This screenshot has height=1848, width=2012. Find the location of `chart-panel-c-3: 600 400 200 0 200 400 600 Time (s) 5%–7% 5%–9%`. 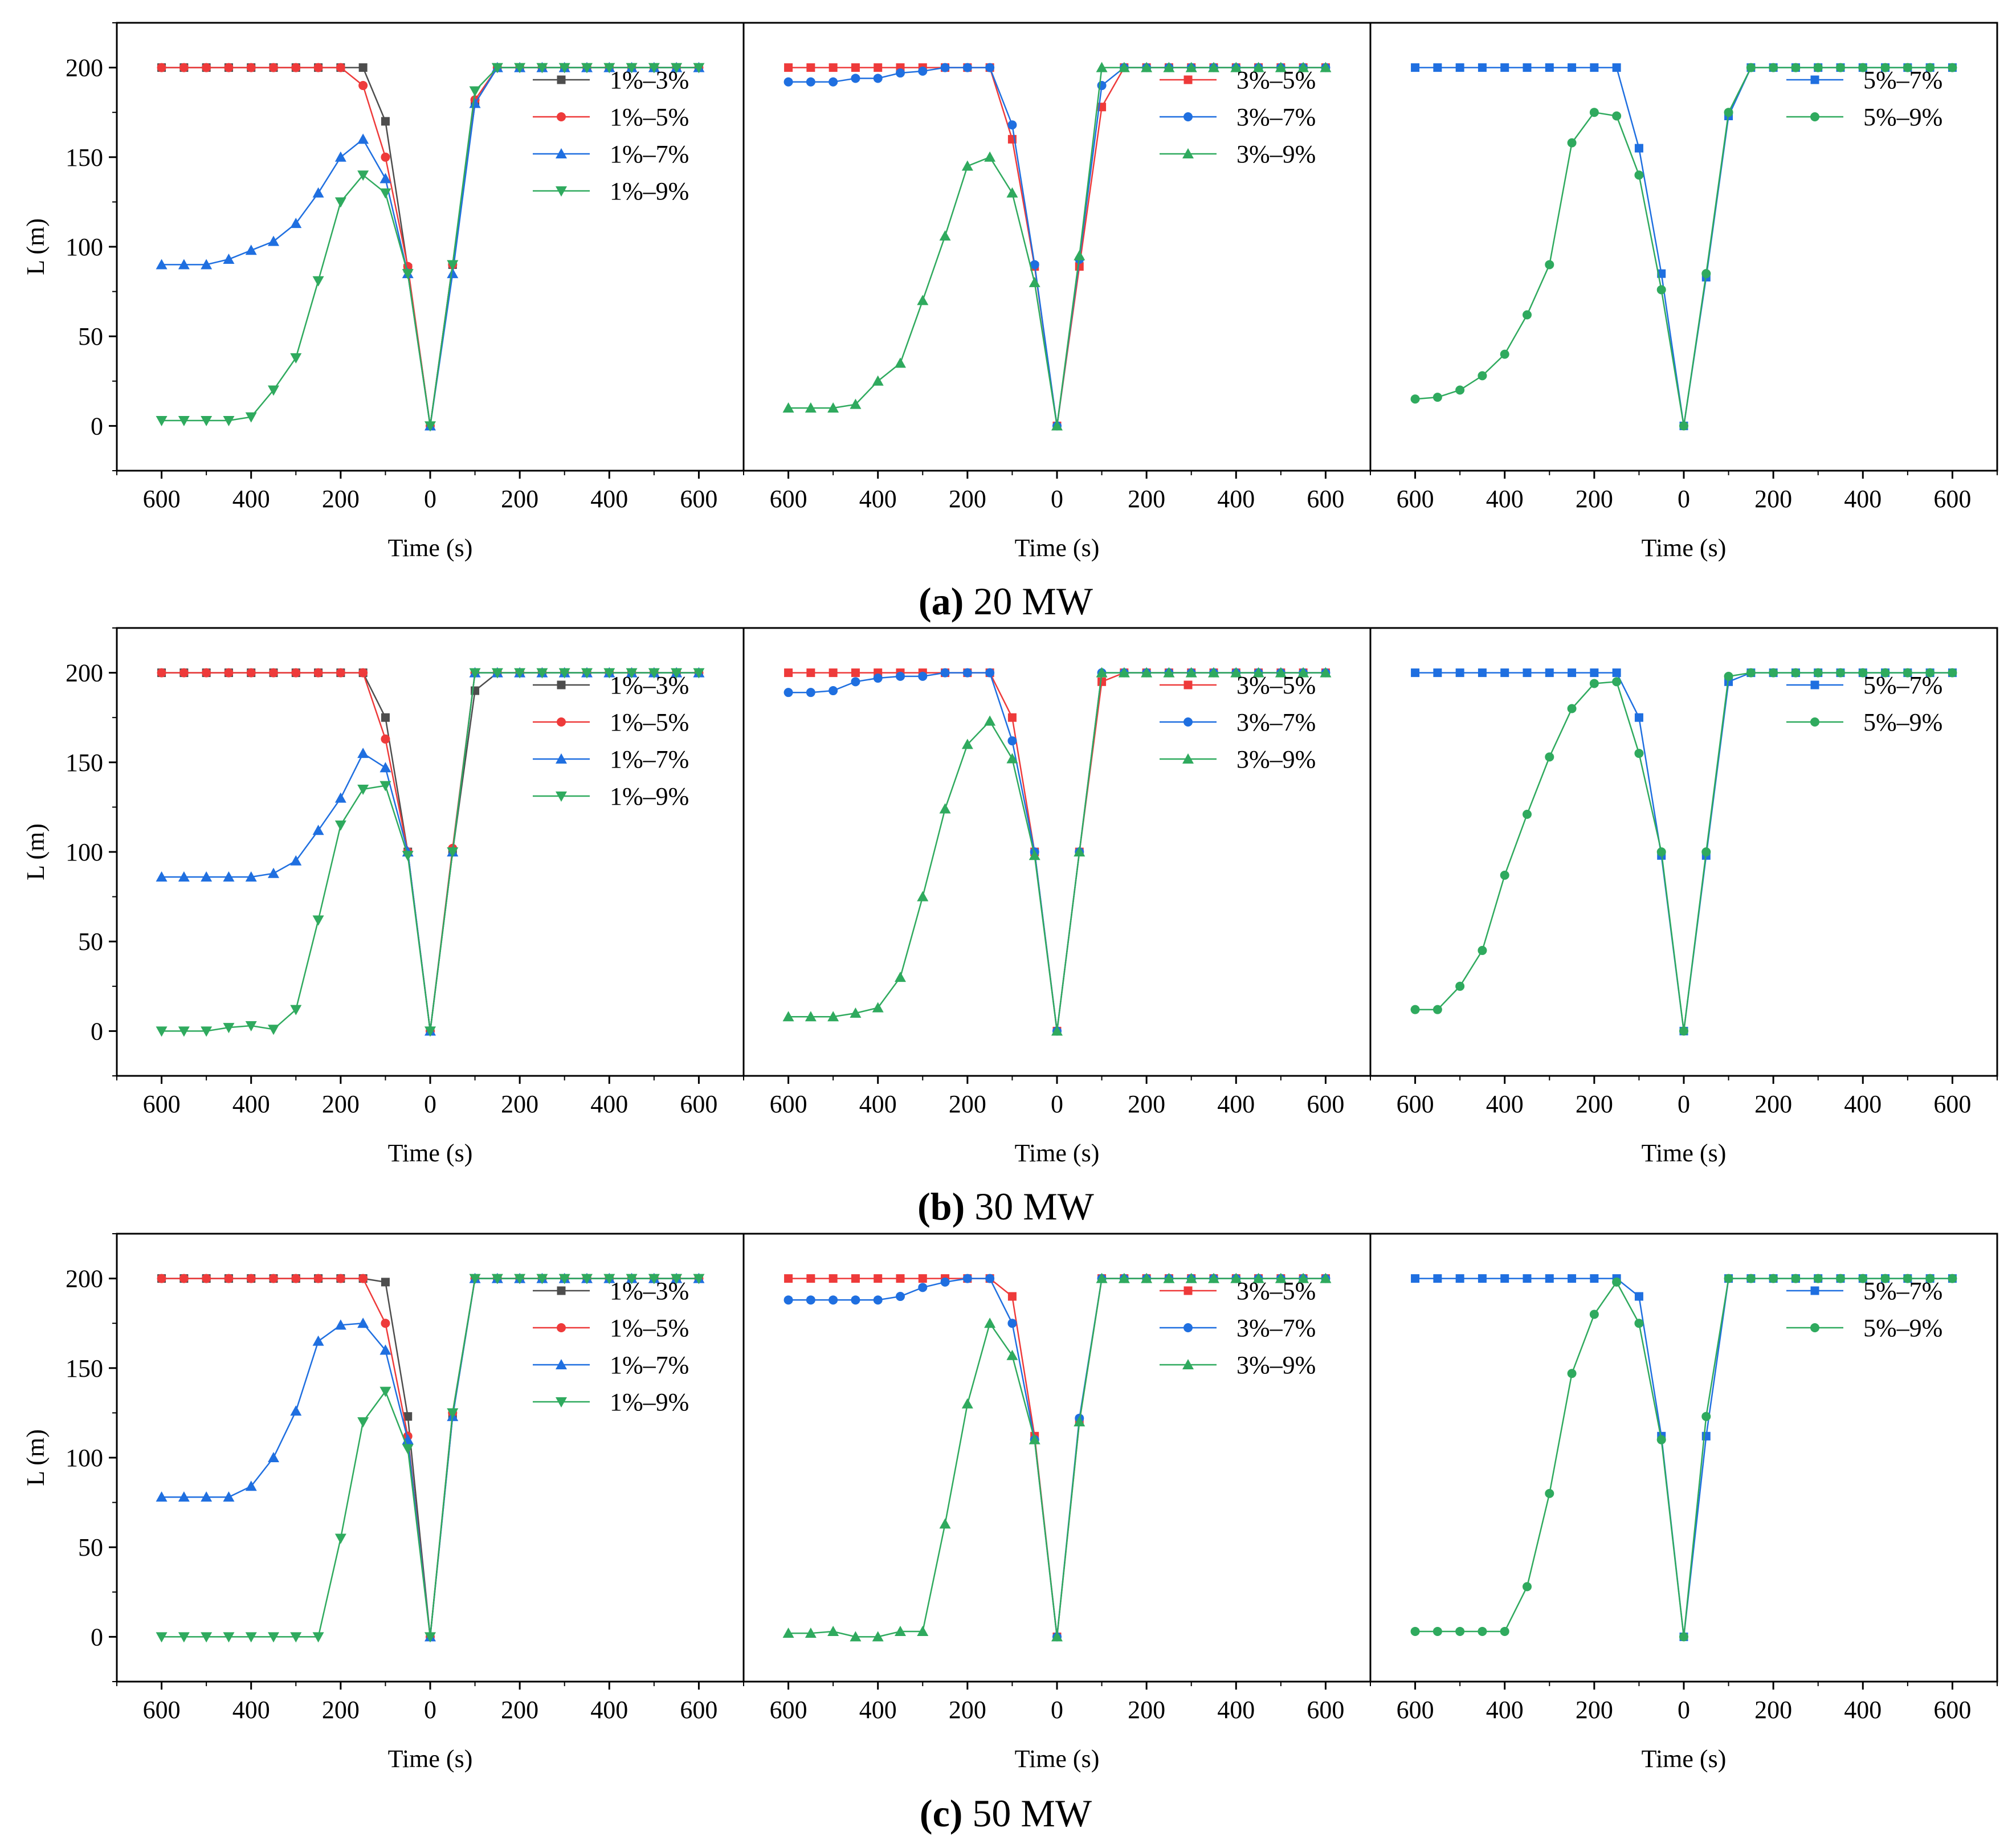

chart-panel-c-3: 600 400 200 0 200 400 600 Time (s) 5%–7% 5%–9% is located at coordinates (1684, 1503).